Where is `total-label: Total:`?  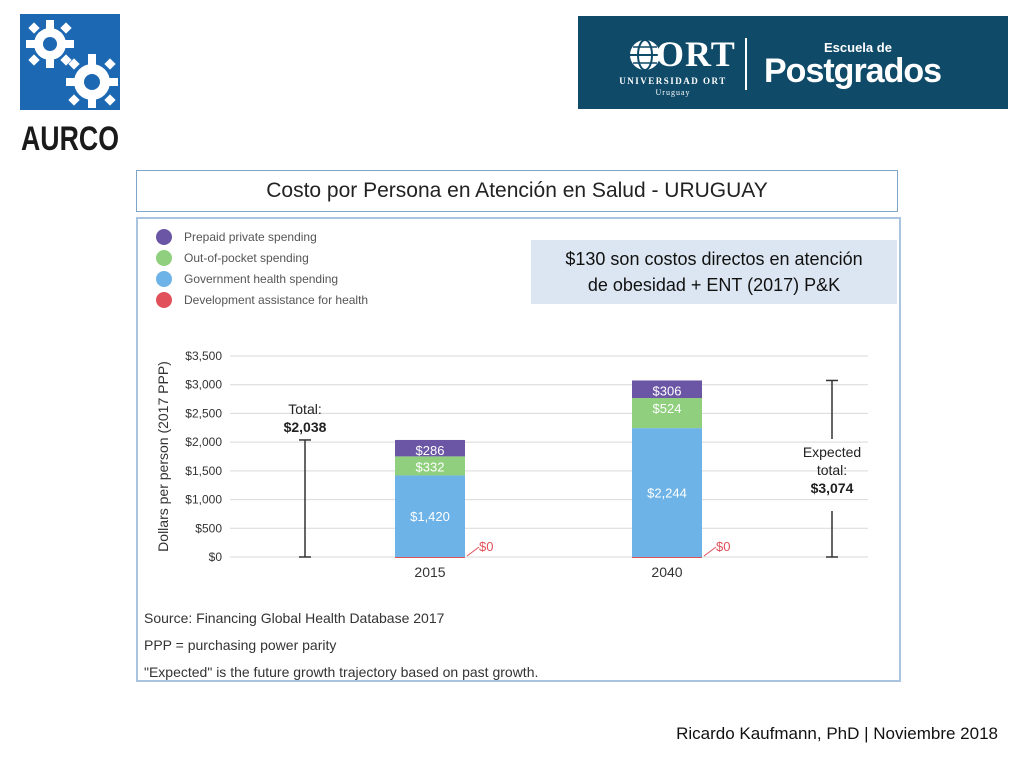
total-label: Total: is located at coordinates (304, 409).